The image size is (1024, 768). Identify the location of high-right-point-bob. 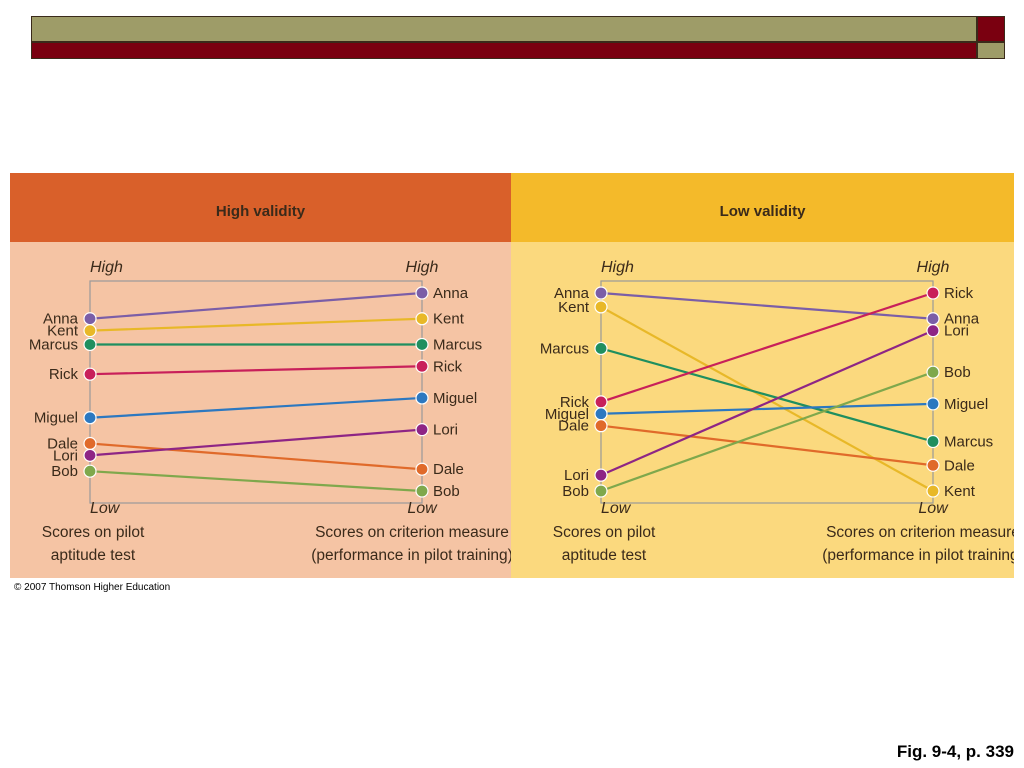
(422, 491).